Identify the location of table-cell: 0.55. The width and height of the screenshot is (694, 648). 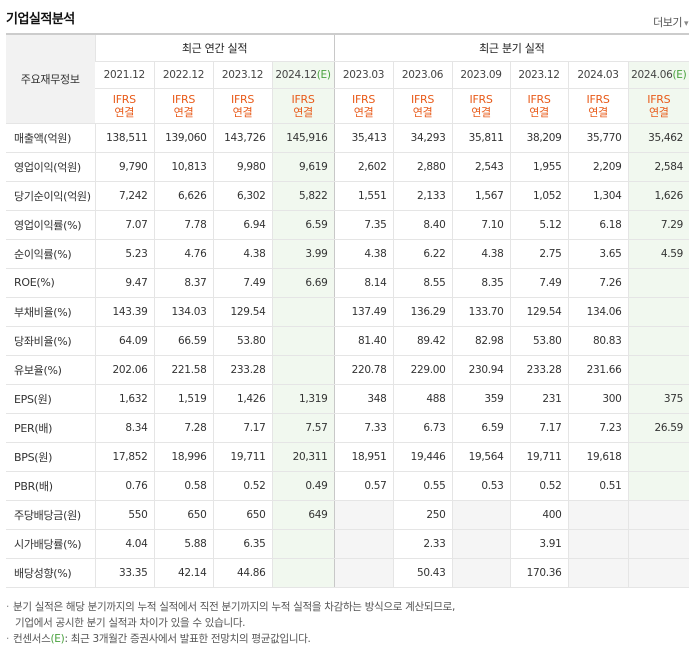
(422, 486).